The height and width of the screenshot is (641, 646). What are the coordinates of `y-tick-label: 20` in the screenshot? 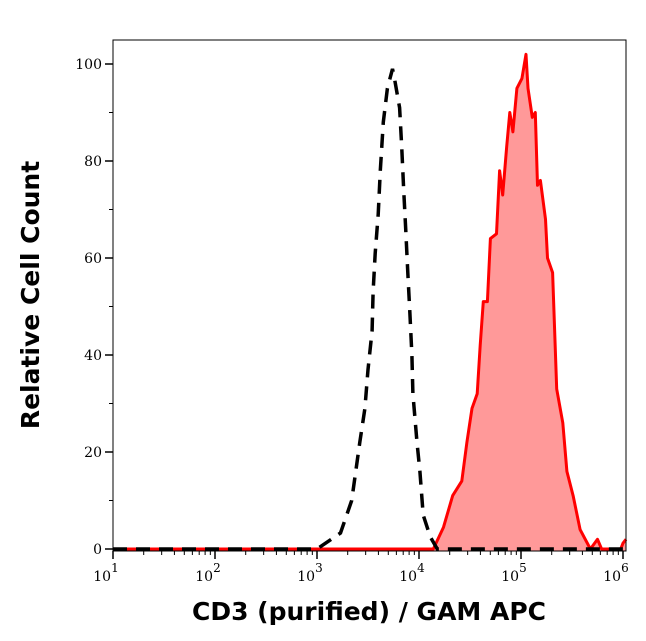 It's located at (93, 453).